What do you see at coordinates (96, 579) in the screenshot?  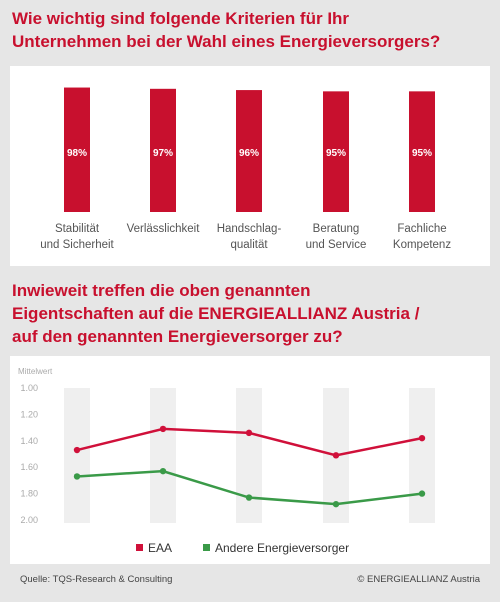 I see `footer-source: Quelle: TQS-Research & Consulting` at bounding box center [96, 579].